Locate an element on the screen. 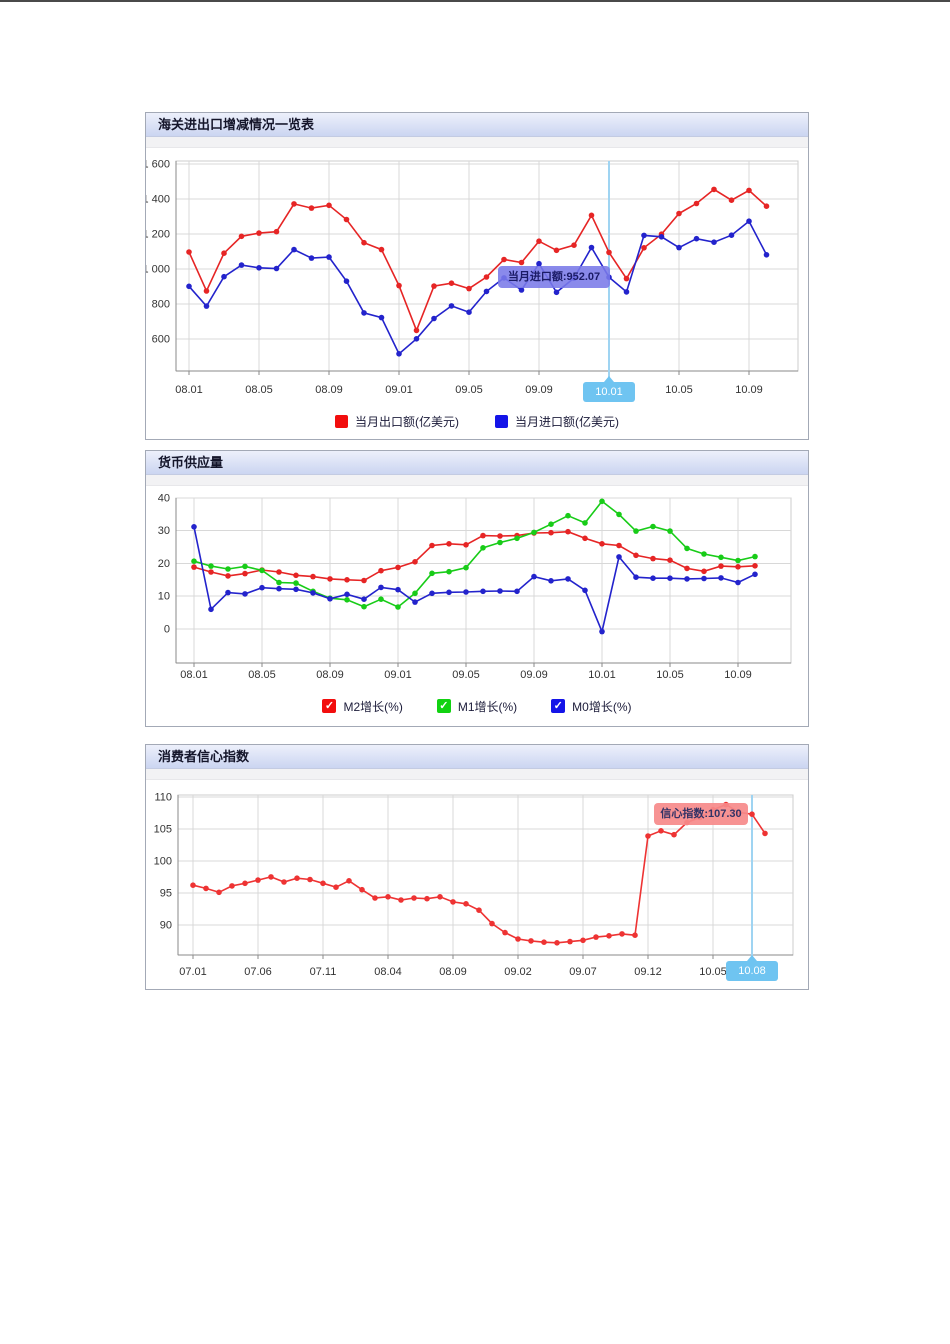  legend-item-m1: M1增长(%) is located at coordinates (477, 706).